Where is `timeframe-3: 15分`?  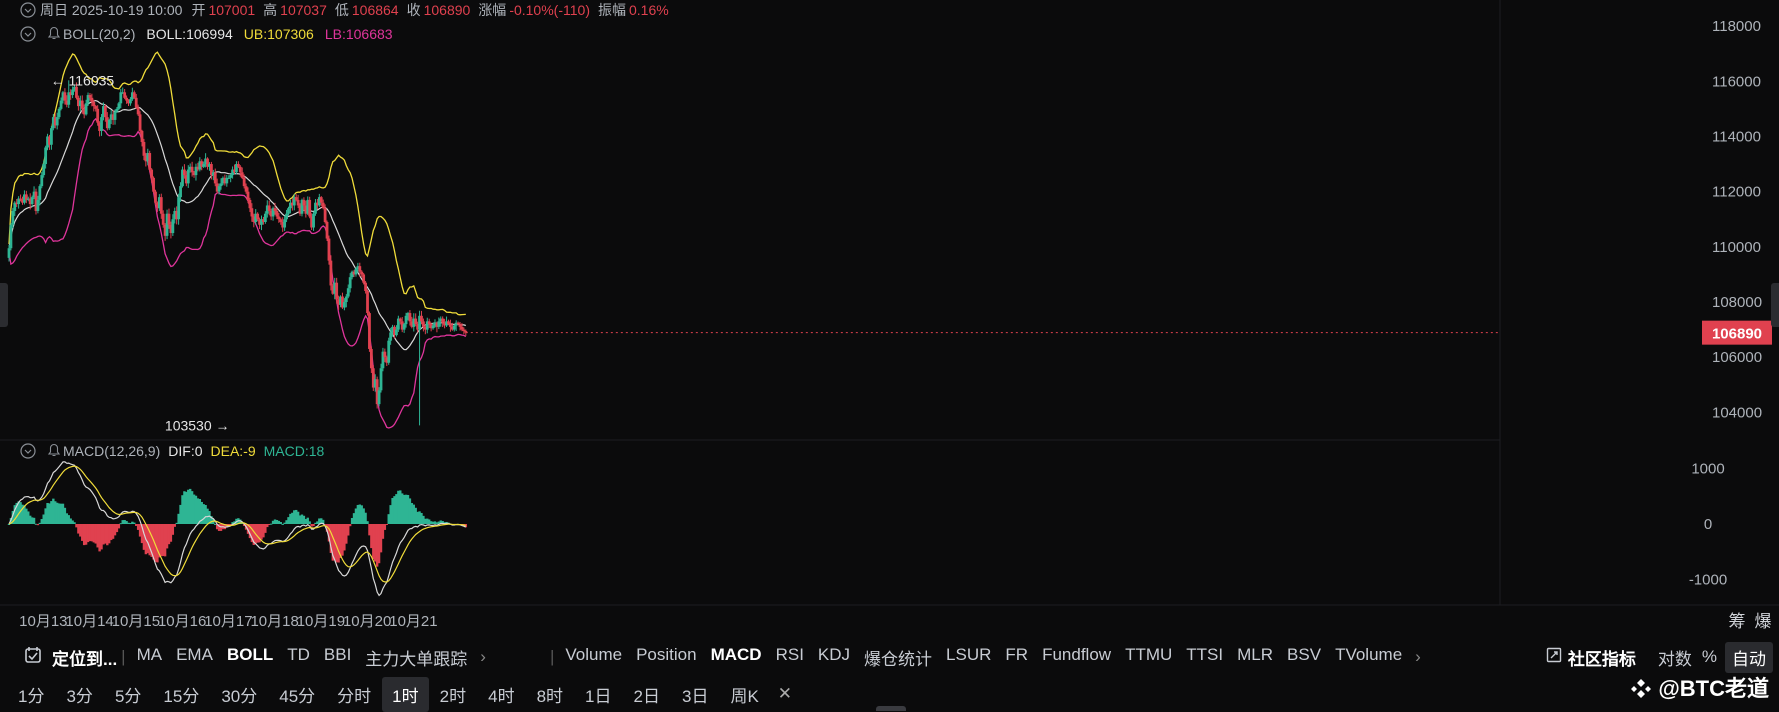 timeframe-3: 15分 is located at coordinates (181, 696).